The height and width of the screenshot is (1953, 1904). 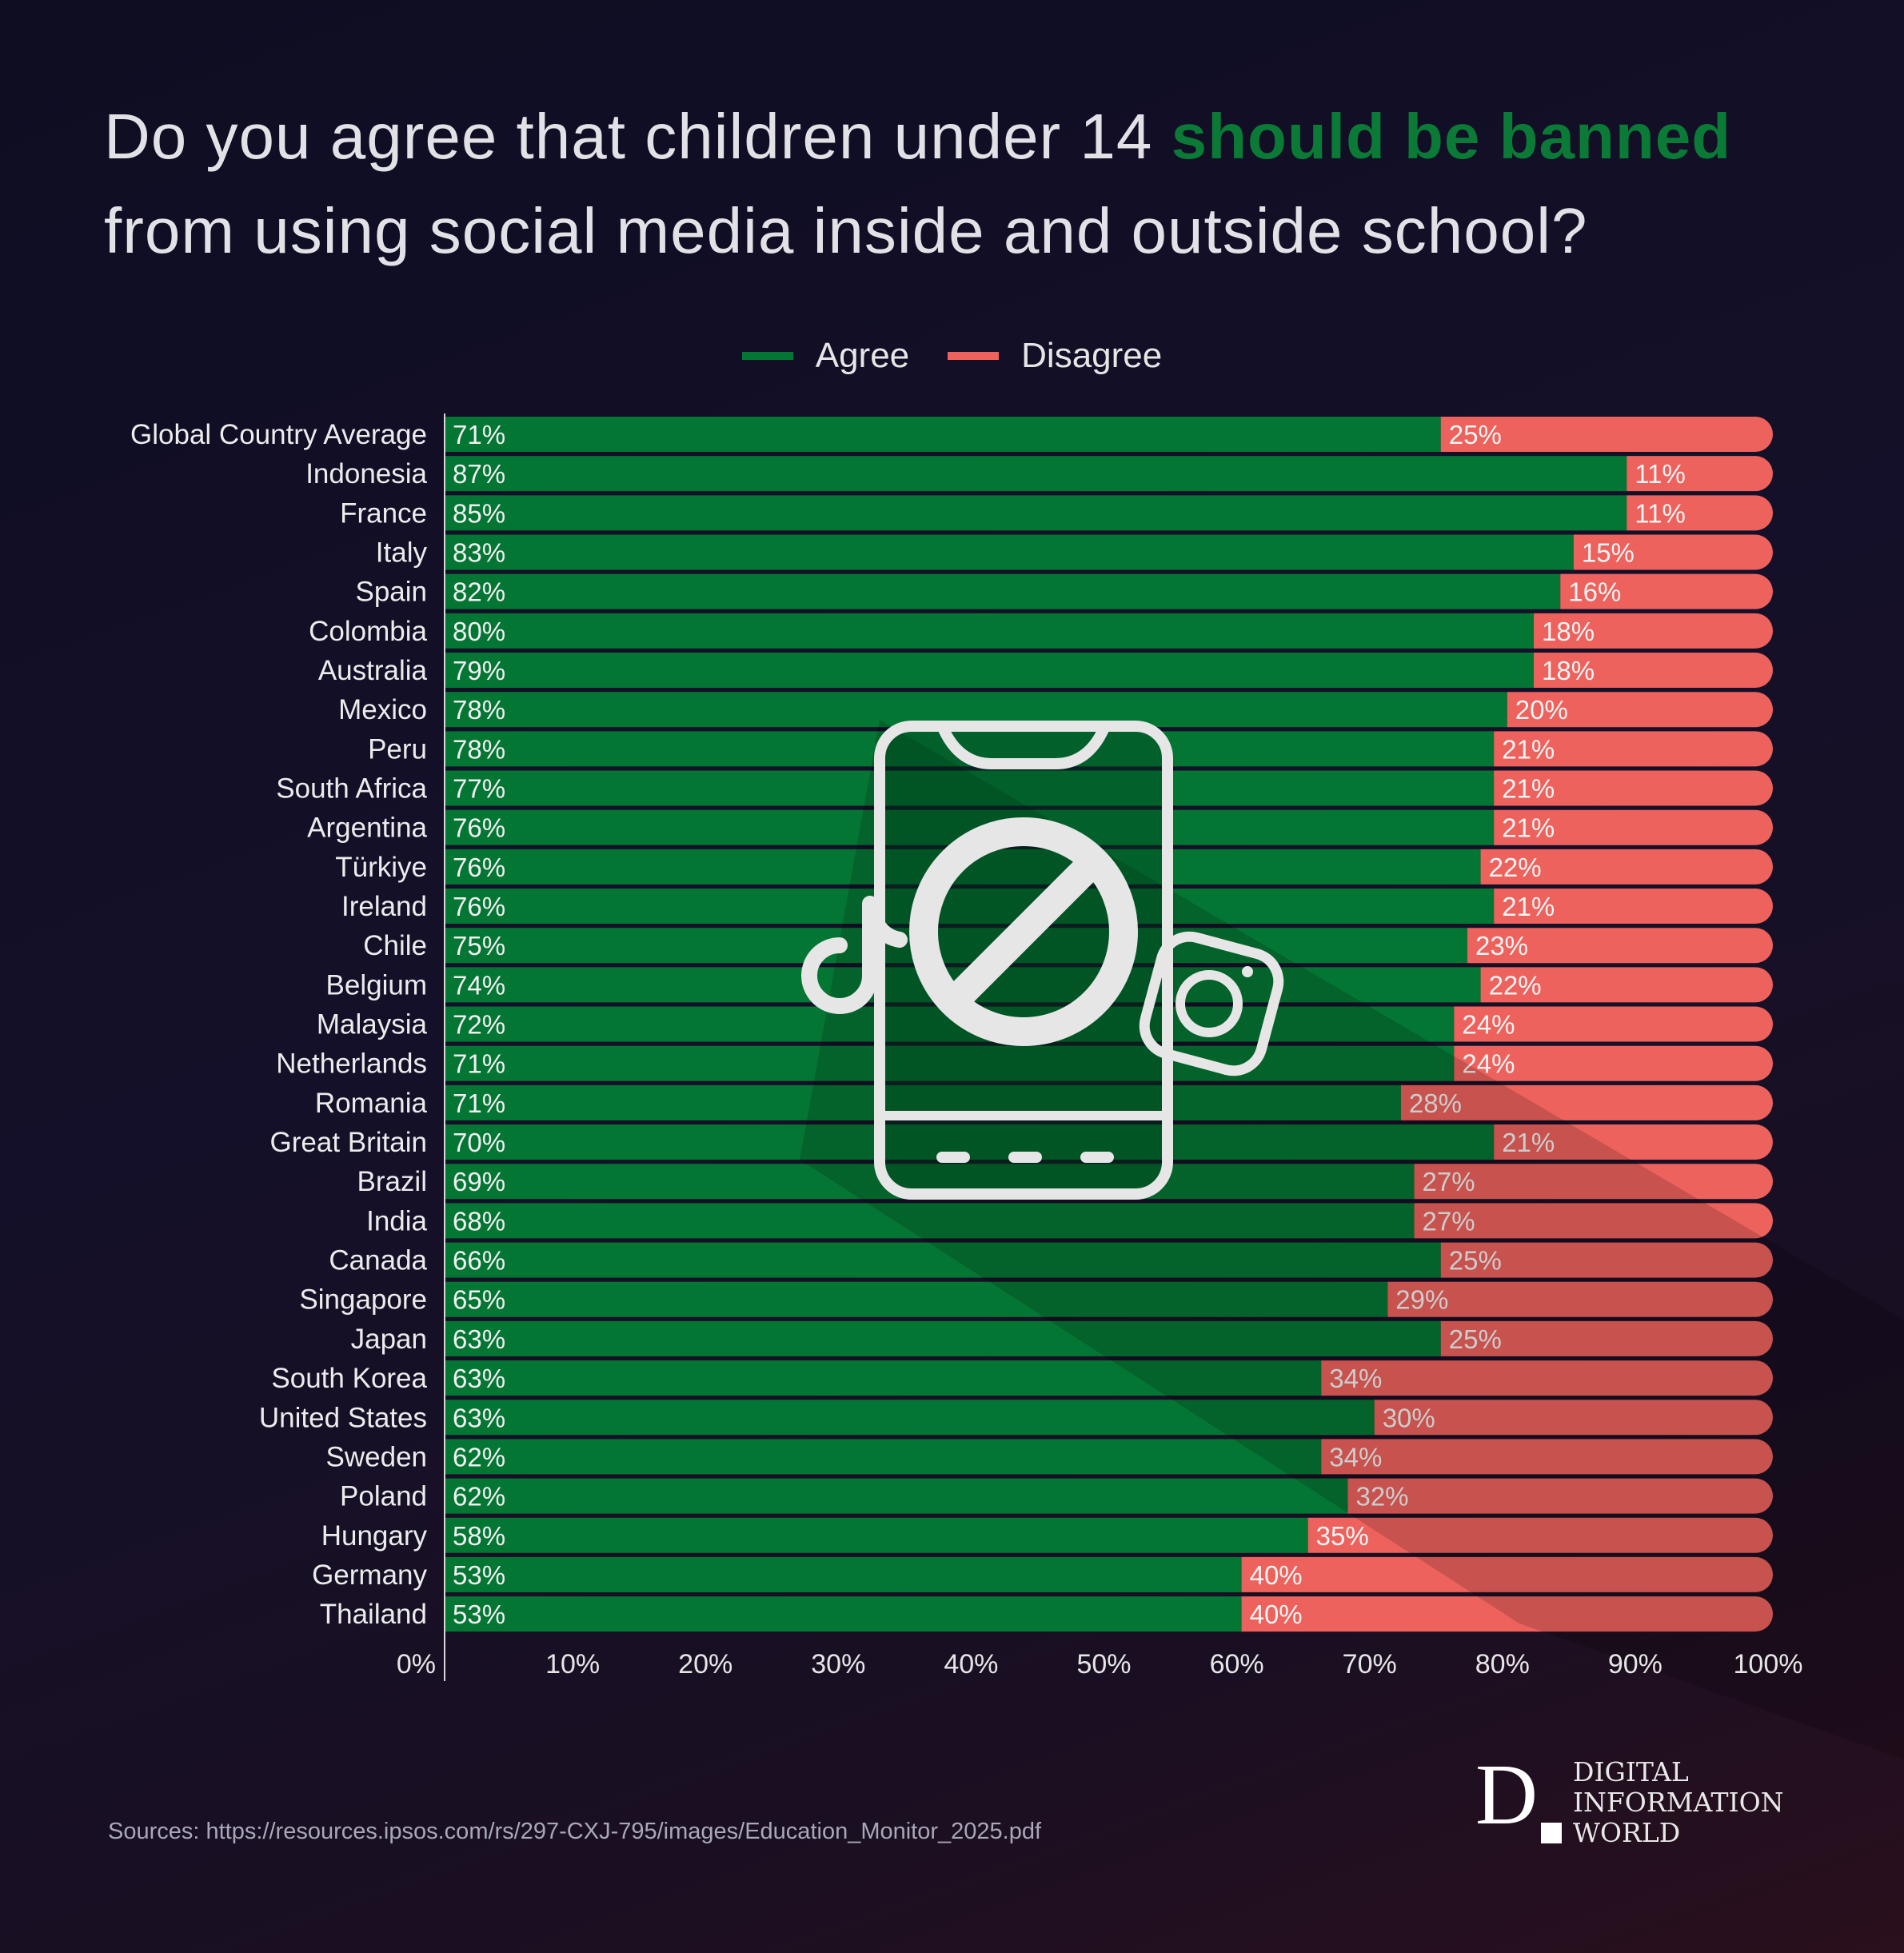 I want to click on x-tick-label: 40%, so click(x=971, y=1664).